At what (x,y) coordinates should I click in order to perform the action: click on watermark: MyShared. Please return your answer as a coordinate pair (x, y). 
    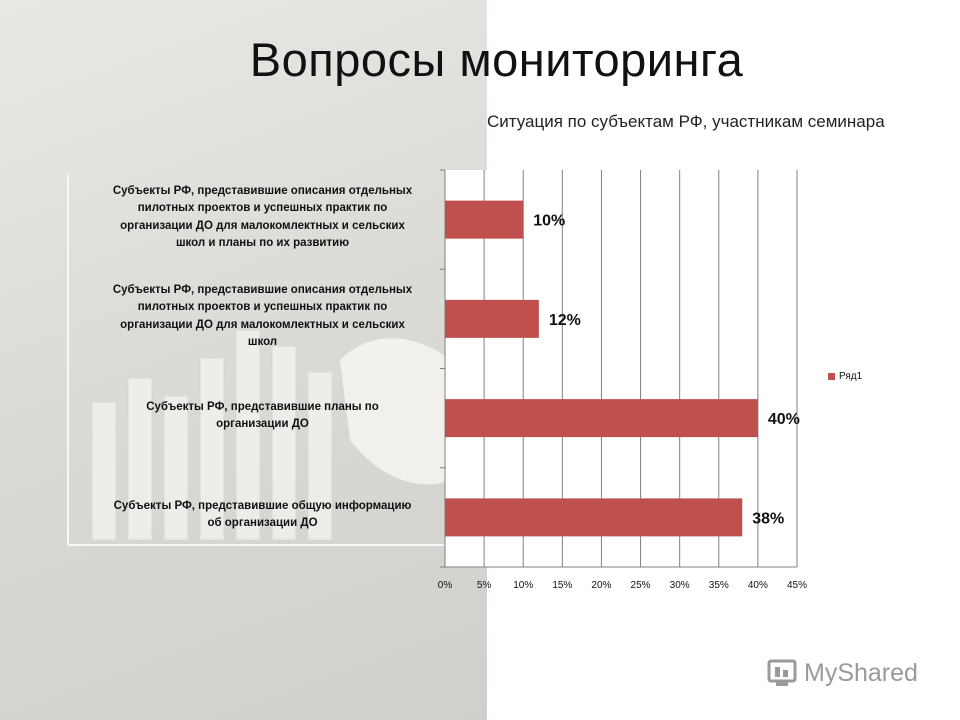
    Looking at the image, I should click on (842, 673).